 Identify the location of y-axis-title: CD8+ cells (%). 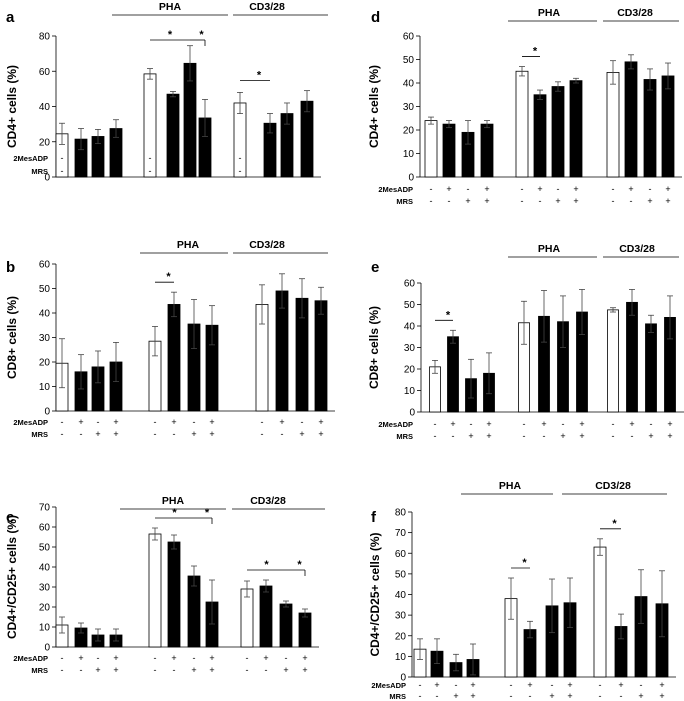
(374, 347).